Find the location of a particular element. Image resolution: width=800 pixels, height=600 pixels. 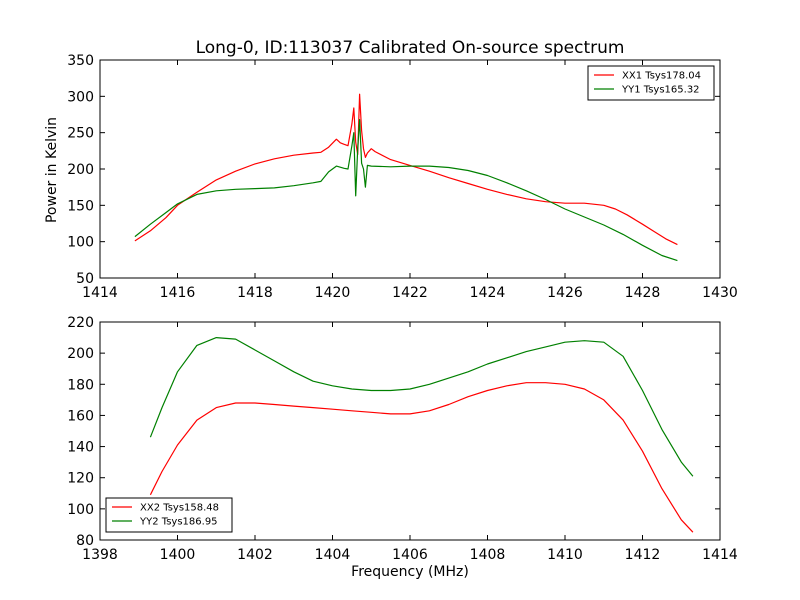

y-tick-label: 180 is located at coordinates (80, 385).